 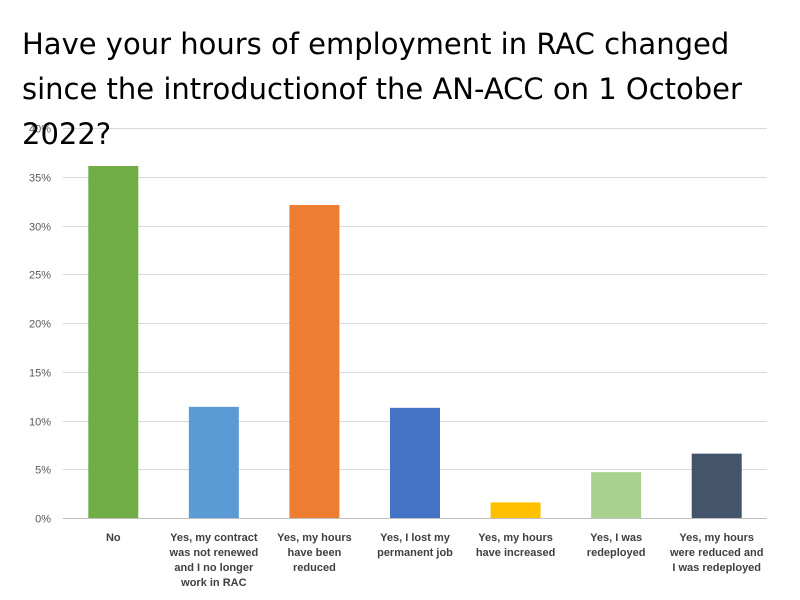 I want to click on y-tick-label: 20%, so click(x=40, y=325).